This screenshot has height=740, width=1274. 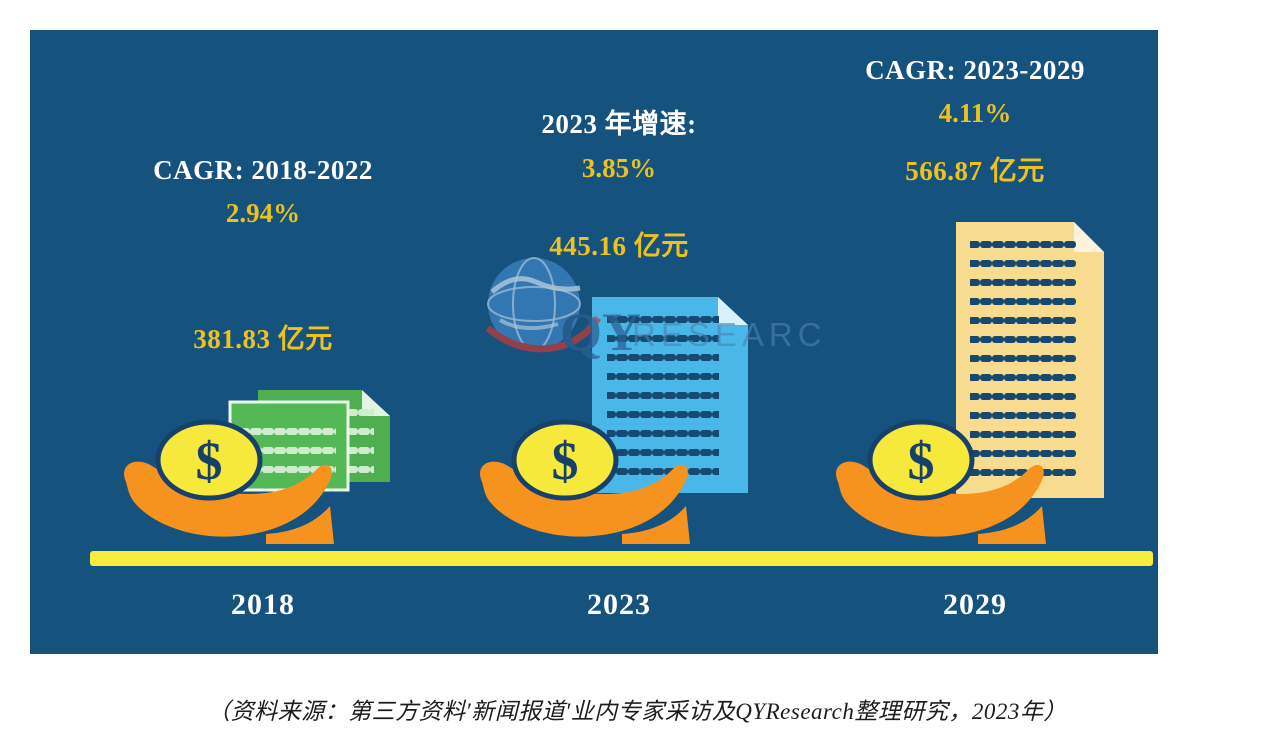 What do you see at coordinates (619, 124) in the screenshot?
I see `growth-label: 2023 年增速:` at bounding box center [619, 124].